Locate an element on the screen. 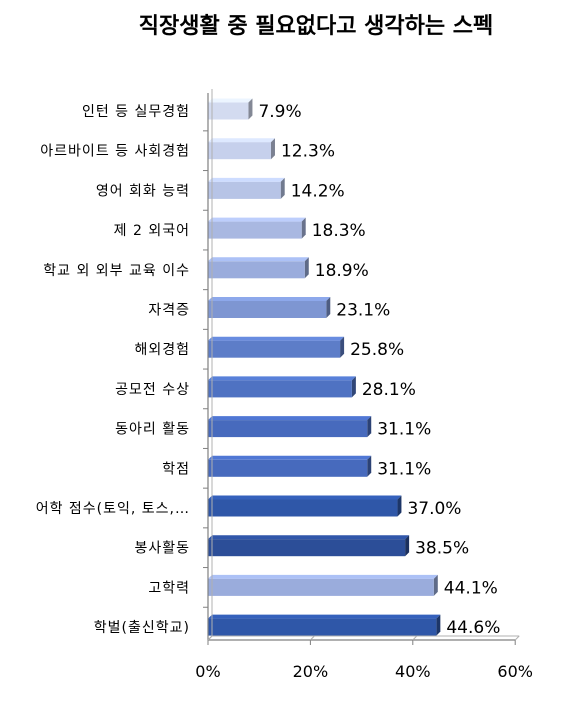  bar-group: 아르바이트 등 사회경험 12.3% is located at coordinates (187, 150).